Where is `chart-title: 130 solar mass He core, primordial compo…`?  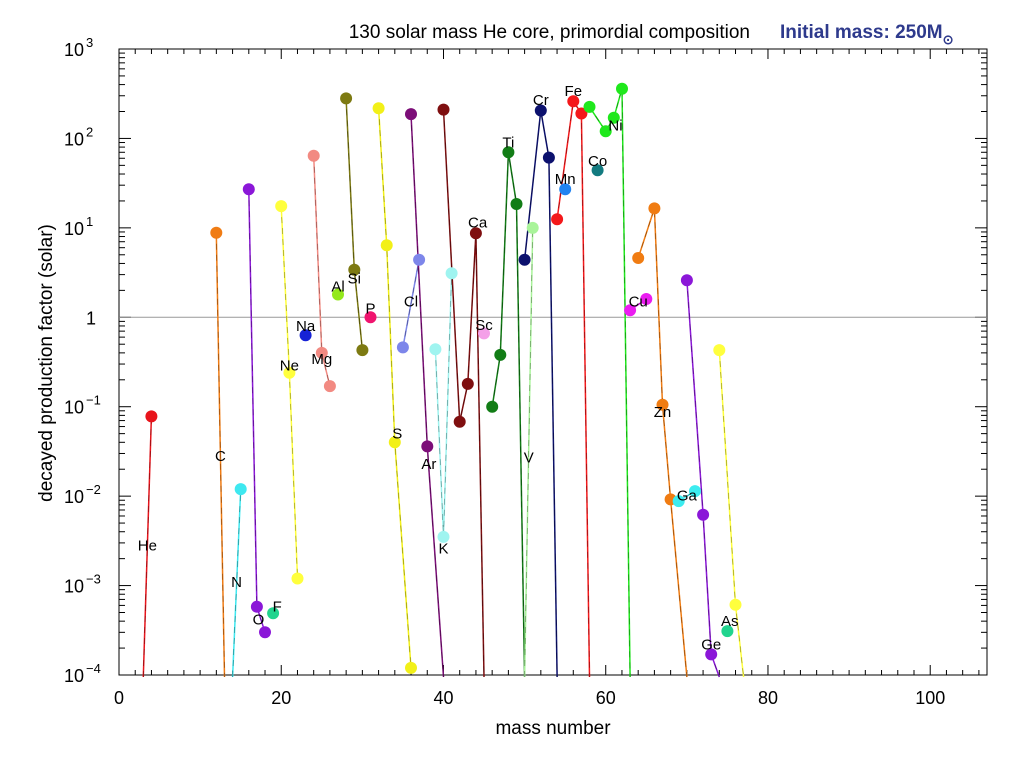
chart-title: 130 solar mass He core, primordial compo… is located at coordinates (549, 32).